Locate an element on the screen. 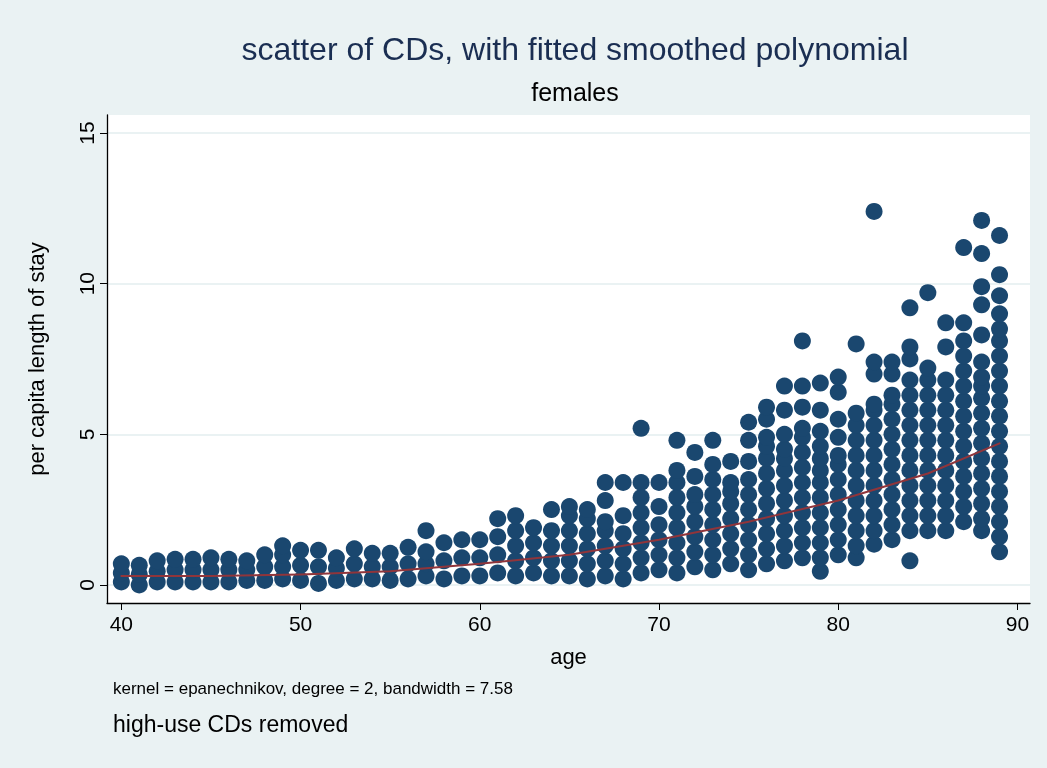 The image size is (1047, 768). chart-title: scatter of CDs, with fitted smoothed polynomial is located at coordinates (575, 49).